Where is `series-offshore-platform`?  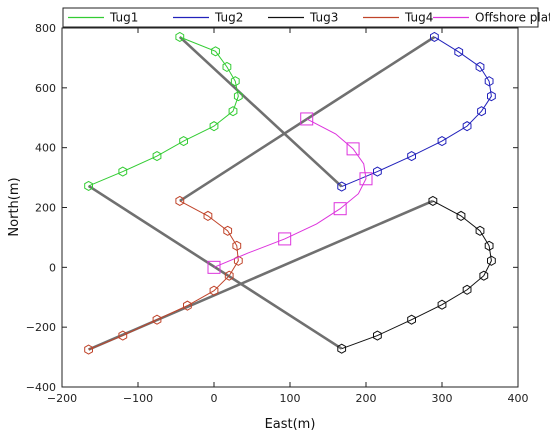 series-offshore-platform is located at coordinates (290, 193).